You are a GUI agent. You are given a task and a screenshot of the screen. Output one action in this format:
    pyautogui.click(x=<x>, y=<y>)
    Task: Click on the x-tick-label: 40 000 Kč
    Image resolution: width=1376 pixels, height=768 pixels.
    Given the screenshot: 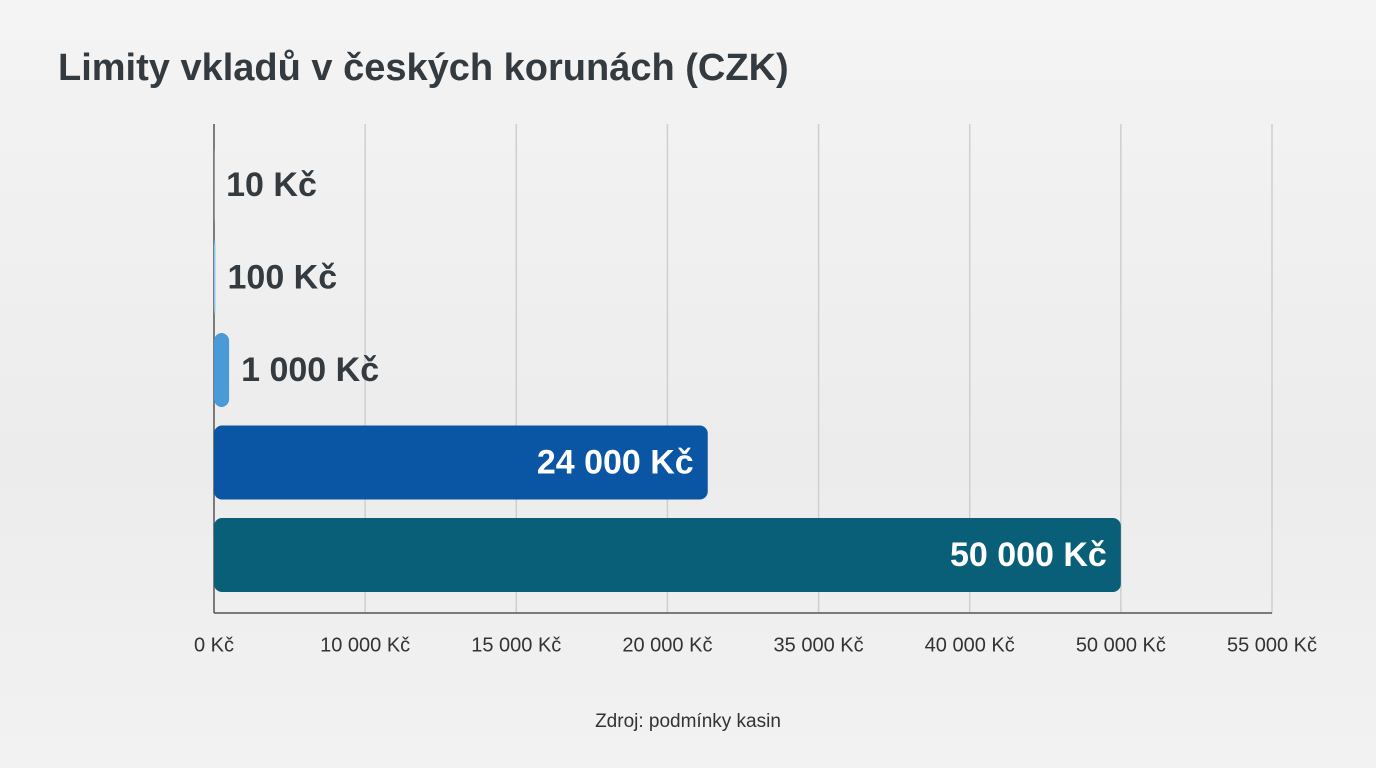 What is the action you would take?
    pyautogui.click(x=970, y=645)
    